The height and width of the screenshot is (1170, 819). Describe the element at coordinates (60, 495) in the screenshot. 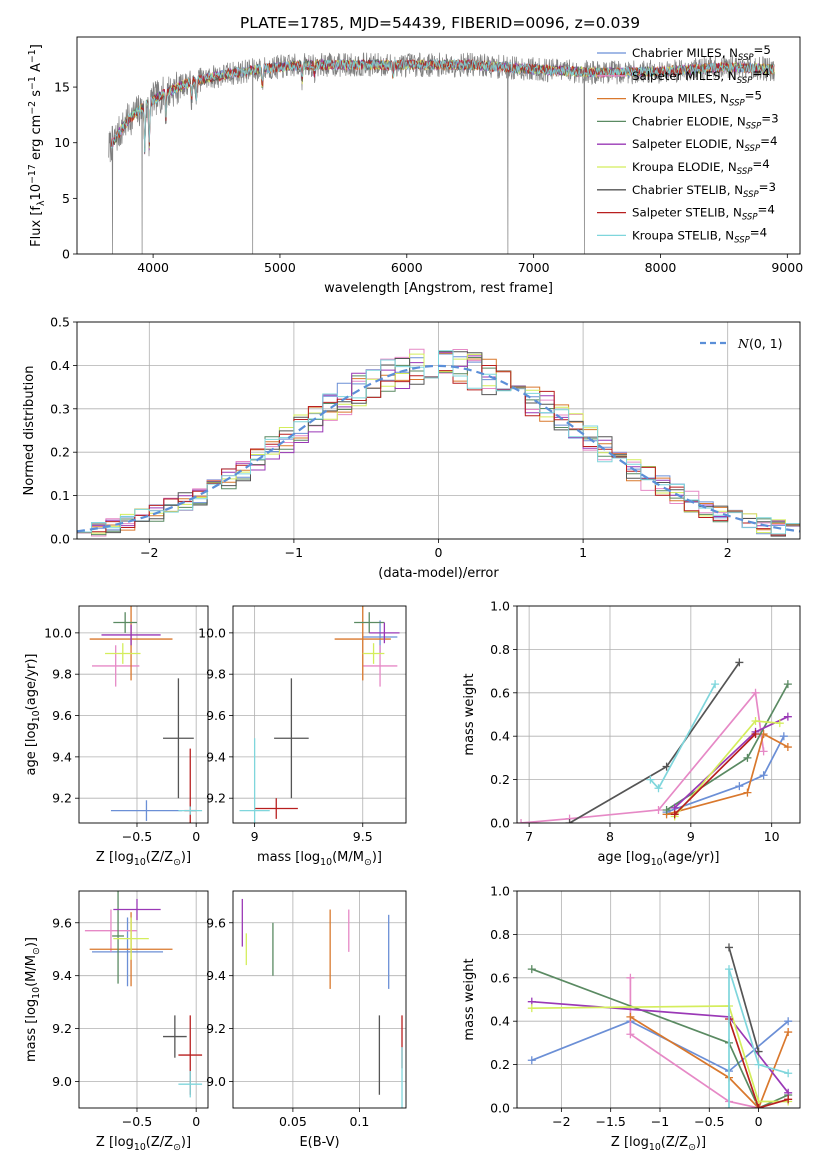

I see `y-tick-label: 0.1` at that location.